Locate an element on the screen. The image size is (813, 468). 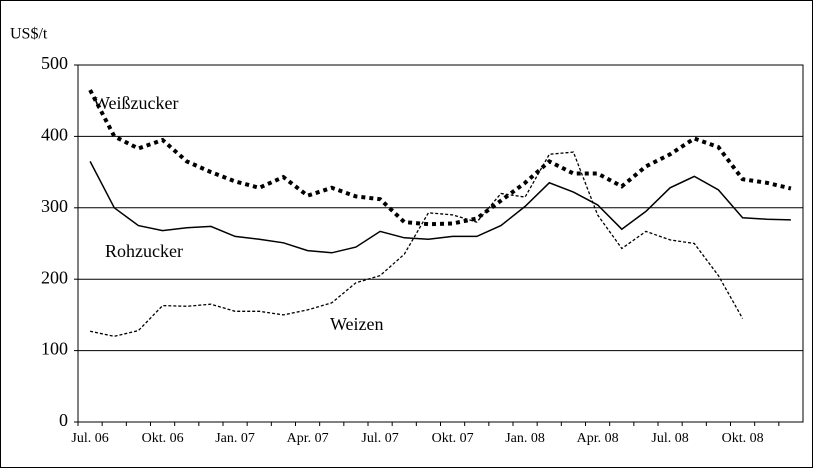
x-tick-label: Okt. 08 is located at coordinates (743, 438).